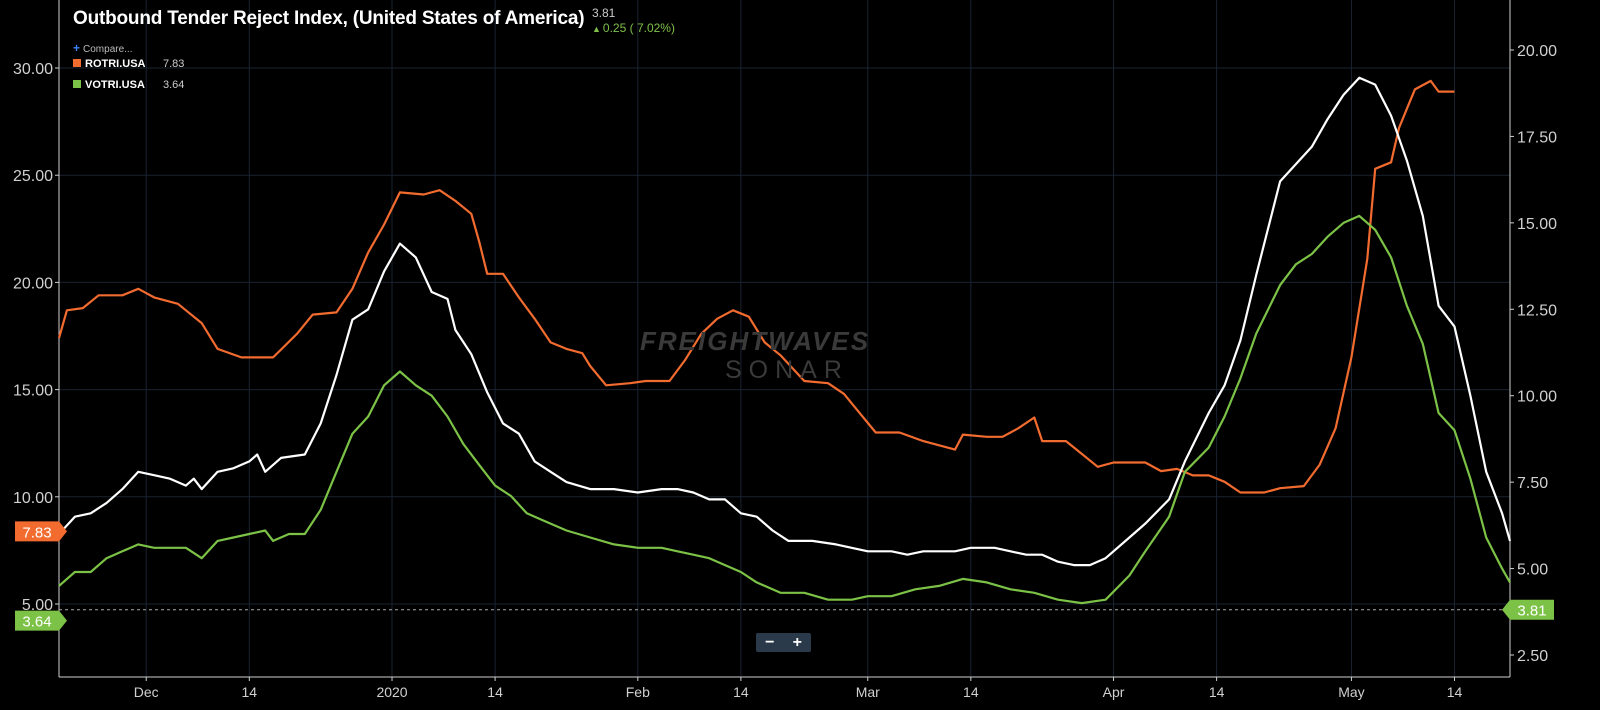  What do you see at coordinates (37, 605) in the screenshot?
I see `y-tick-label-left: 5.00` at bounding box center [37, 605].